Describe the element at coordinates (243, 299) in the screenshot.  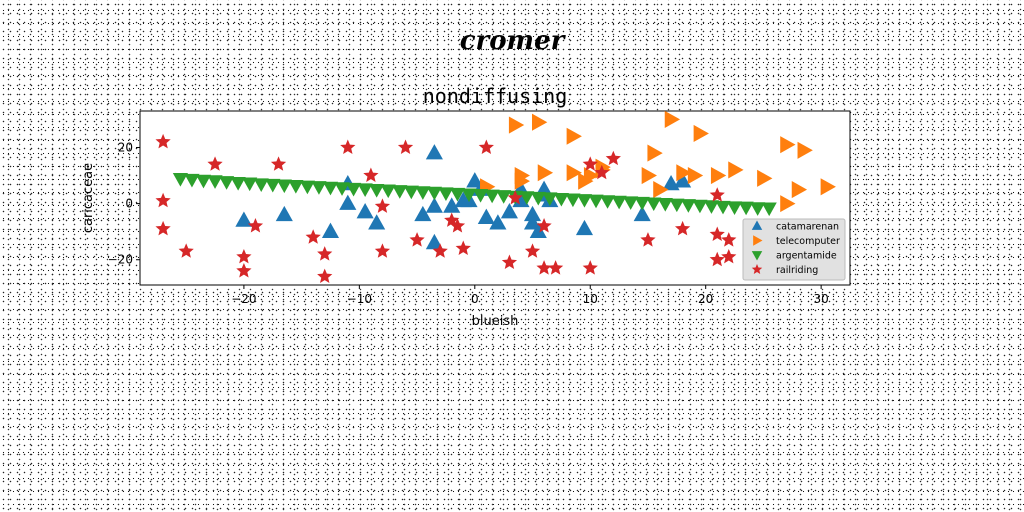
I see `x-tick-label: −20` at that location.